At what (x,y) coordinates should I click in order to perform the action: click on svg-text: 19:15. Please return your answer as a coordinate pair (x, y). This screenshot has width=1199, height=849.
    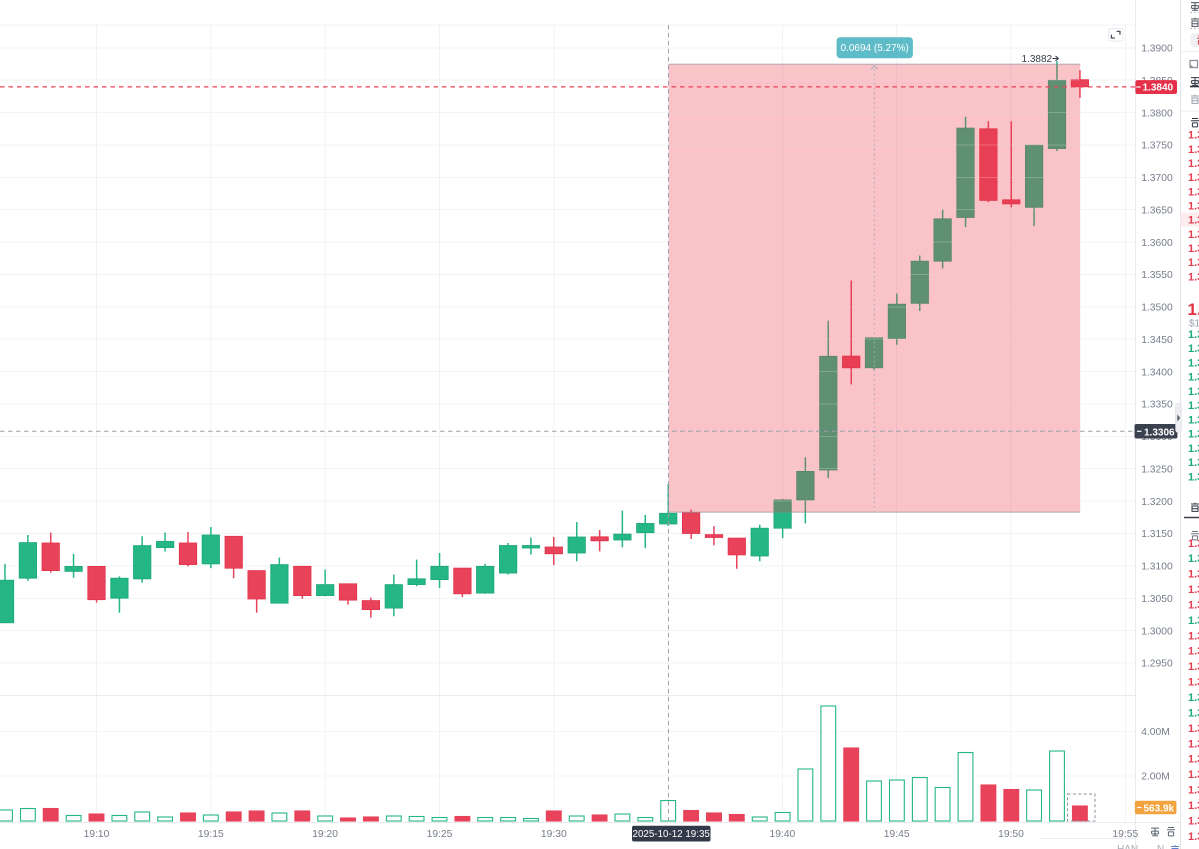
    Looking at the image, I should click on (211, 834).